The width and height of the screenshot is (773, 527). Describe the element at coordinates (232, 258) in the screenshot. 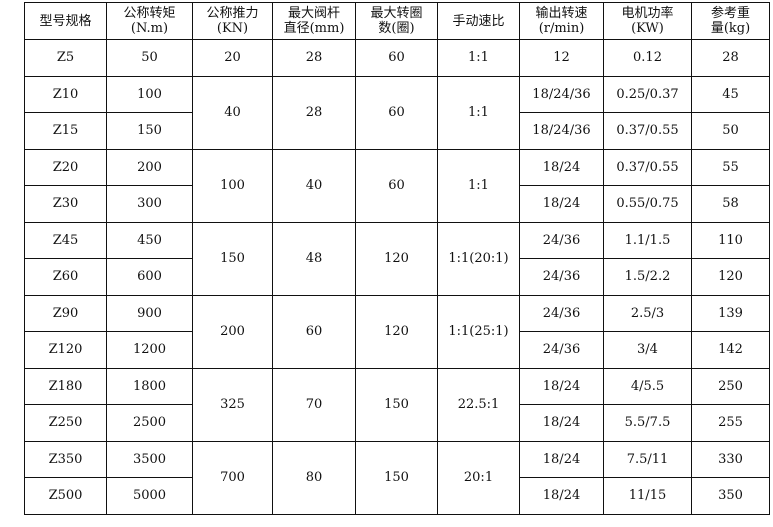

I see `thrust-cell: 150` at that location.